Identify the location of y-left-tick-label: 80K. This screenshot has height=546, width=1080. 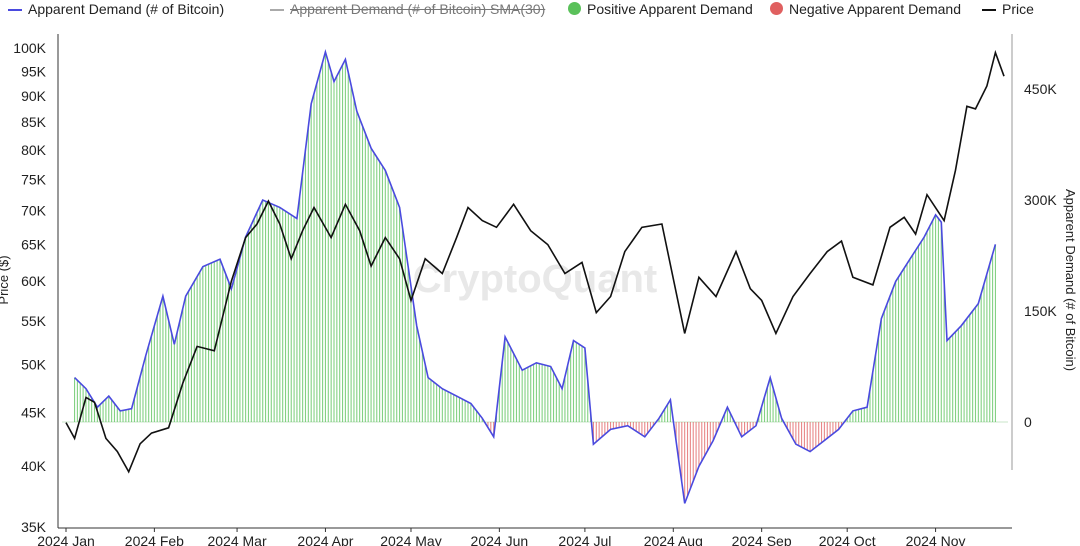
(34, 150).